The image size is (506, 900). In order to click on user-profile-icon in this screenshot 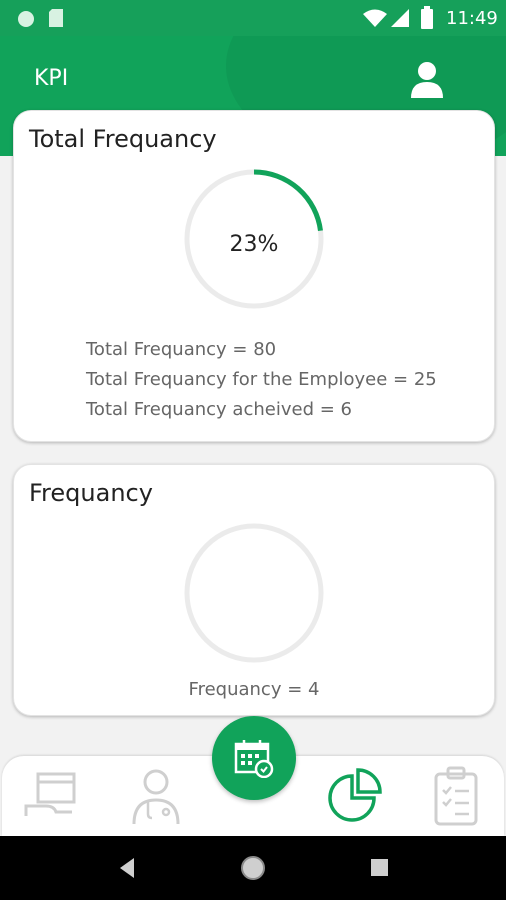, I will do `click(427, 80)`.